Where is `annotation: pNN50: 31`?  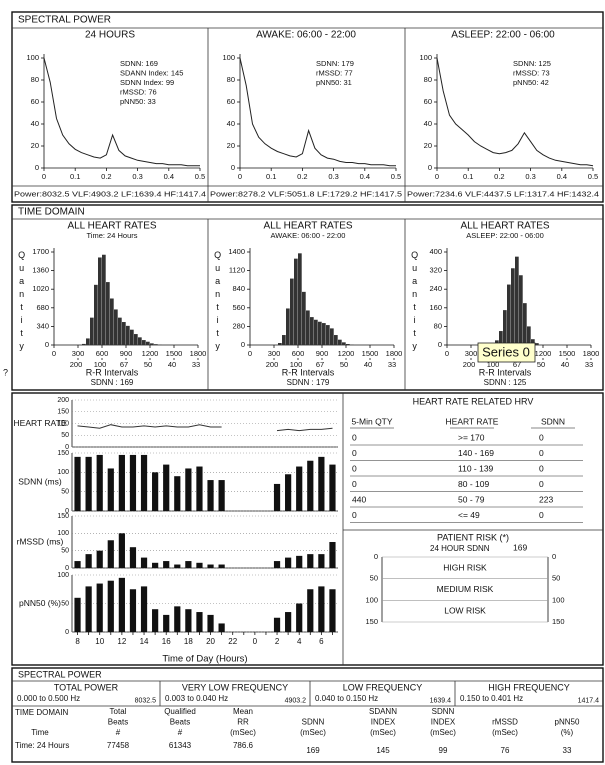 annotation: pNN50: 31 is located at coordinates (334, 82).